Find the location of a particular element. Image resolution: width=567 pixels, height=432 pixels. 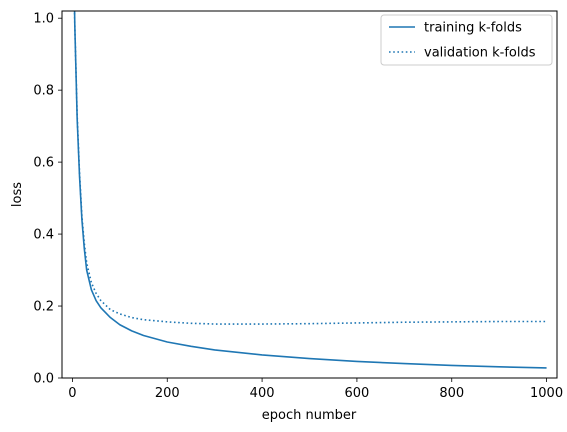

legend-label-validation: validation k-folds is located at coordinates (480, 53).